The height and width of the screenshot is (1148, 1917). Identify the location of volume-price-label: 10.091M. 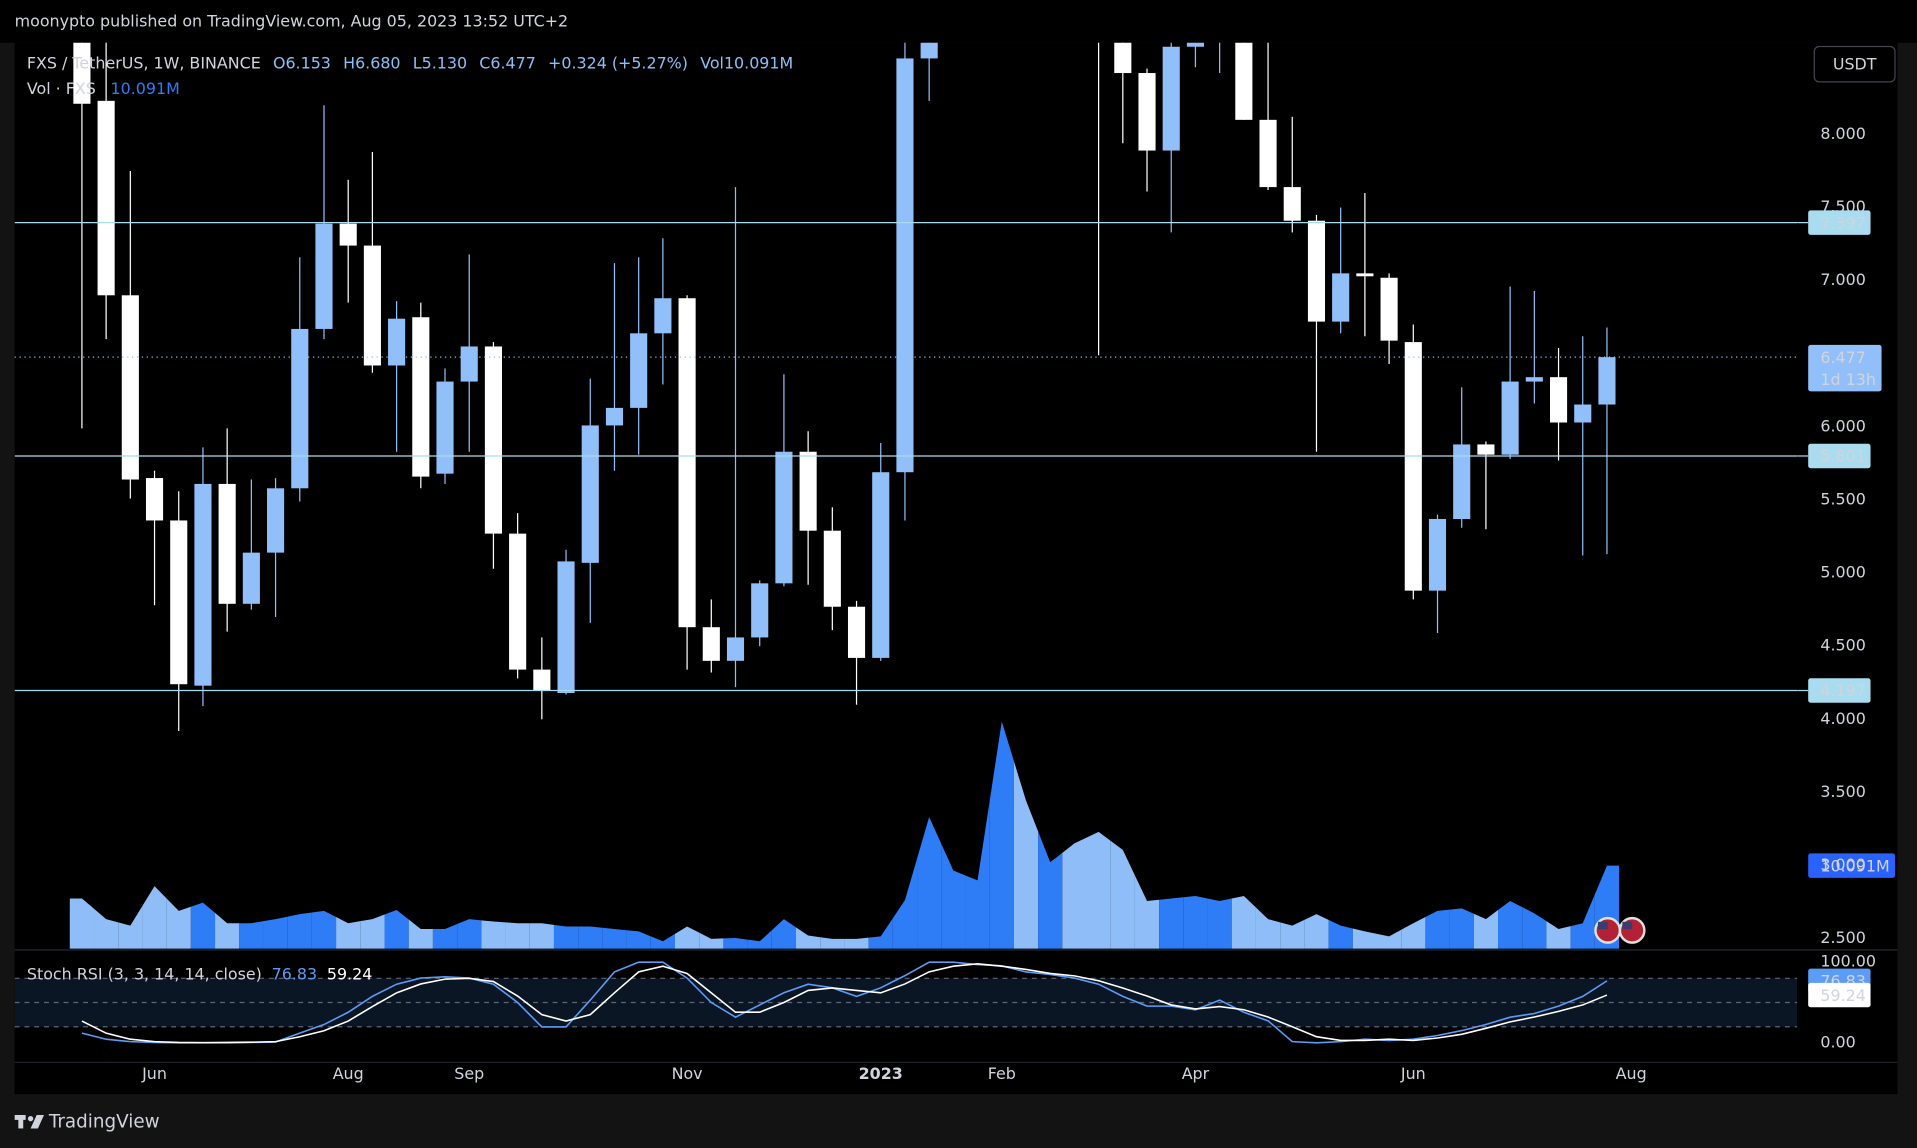
(1854, 865).